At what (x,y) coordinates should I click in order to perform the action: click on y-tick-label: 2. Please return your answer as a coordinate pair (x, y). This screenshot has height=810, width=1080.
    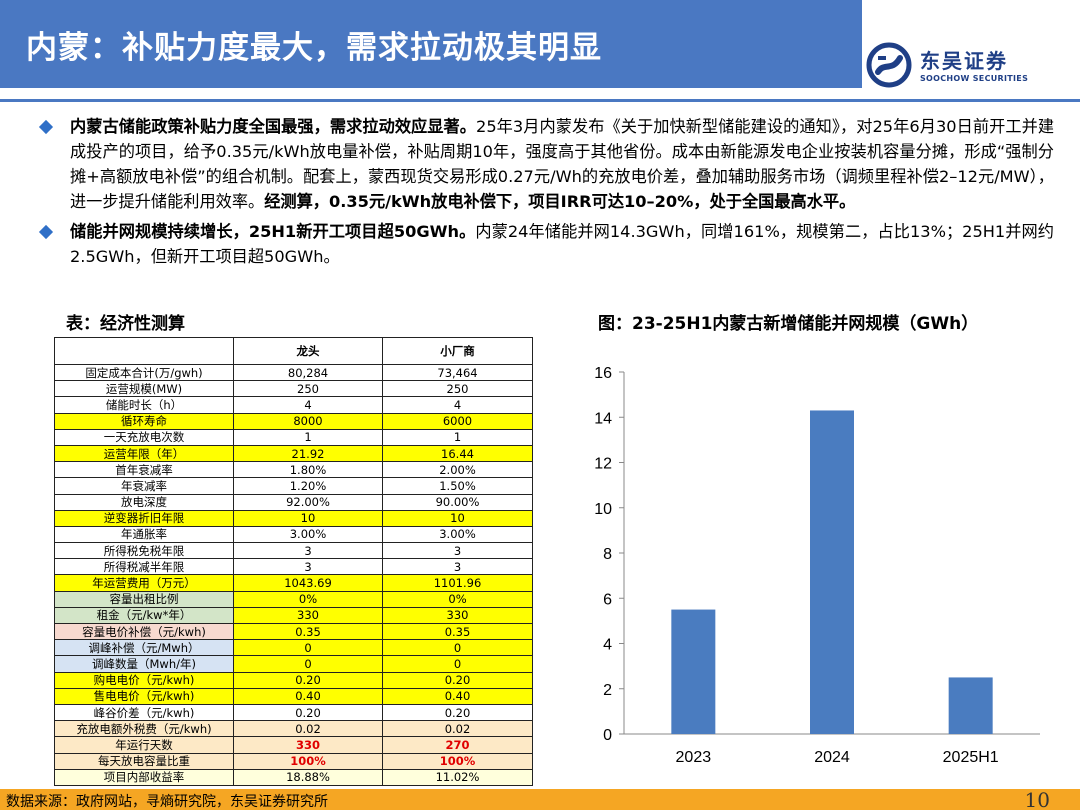
    Looking at the image, I should click on (607, 690).